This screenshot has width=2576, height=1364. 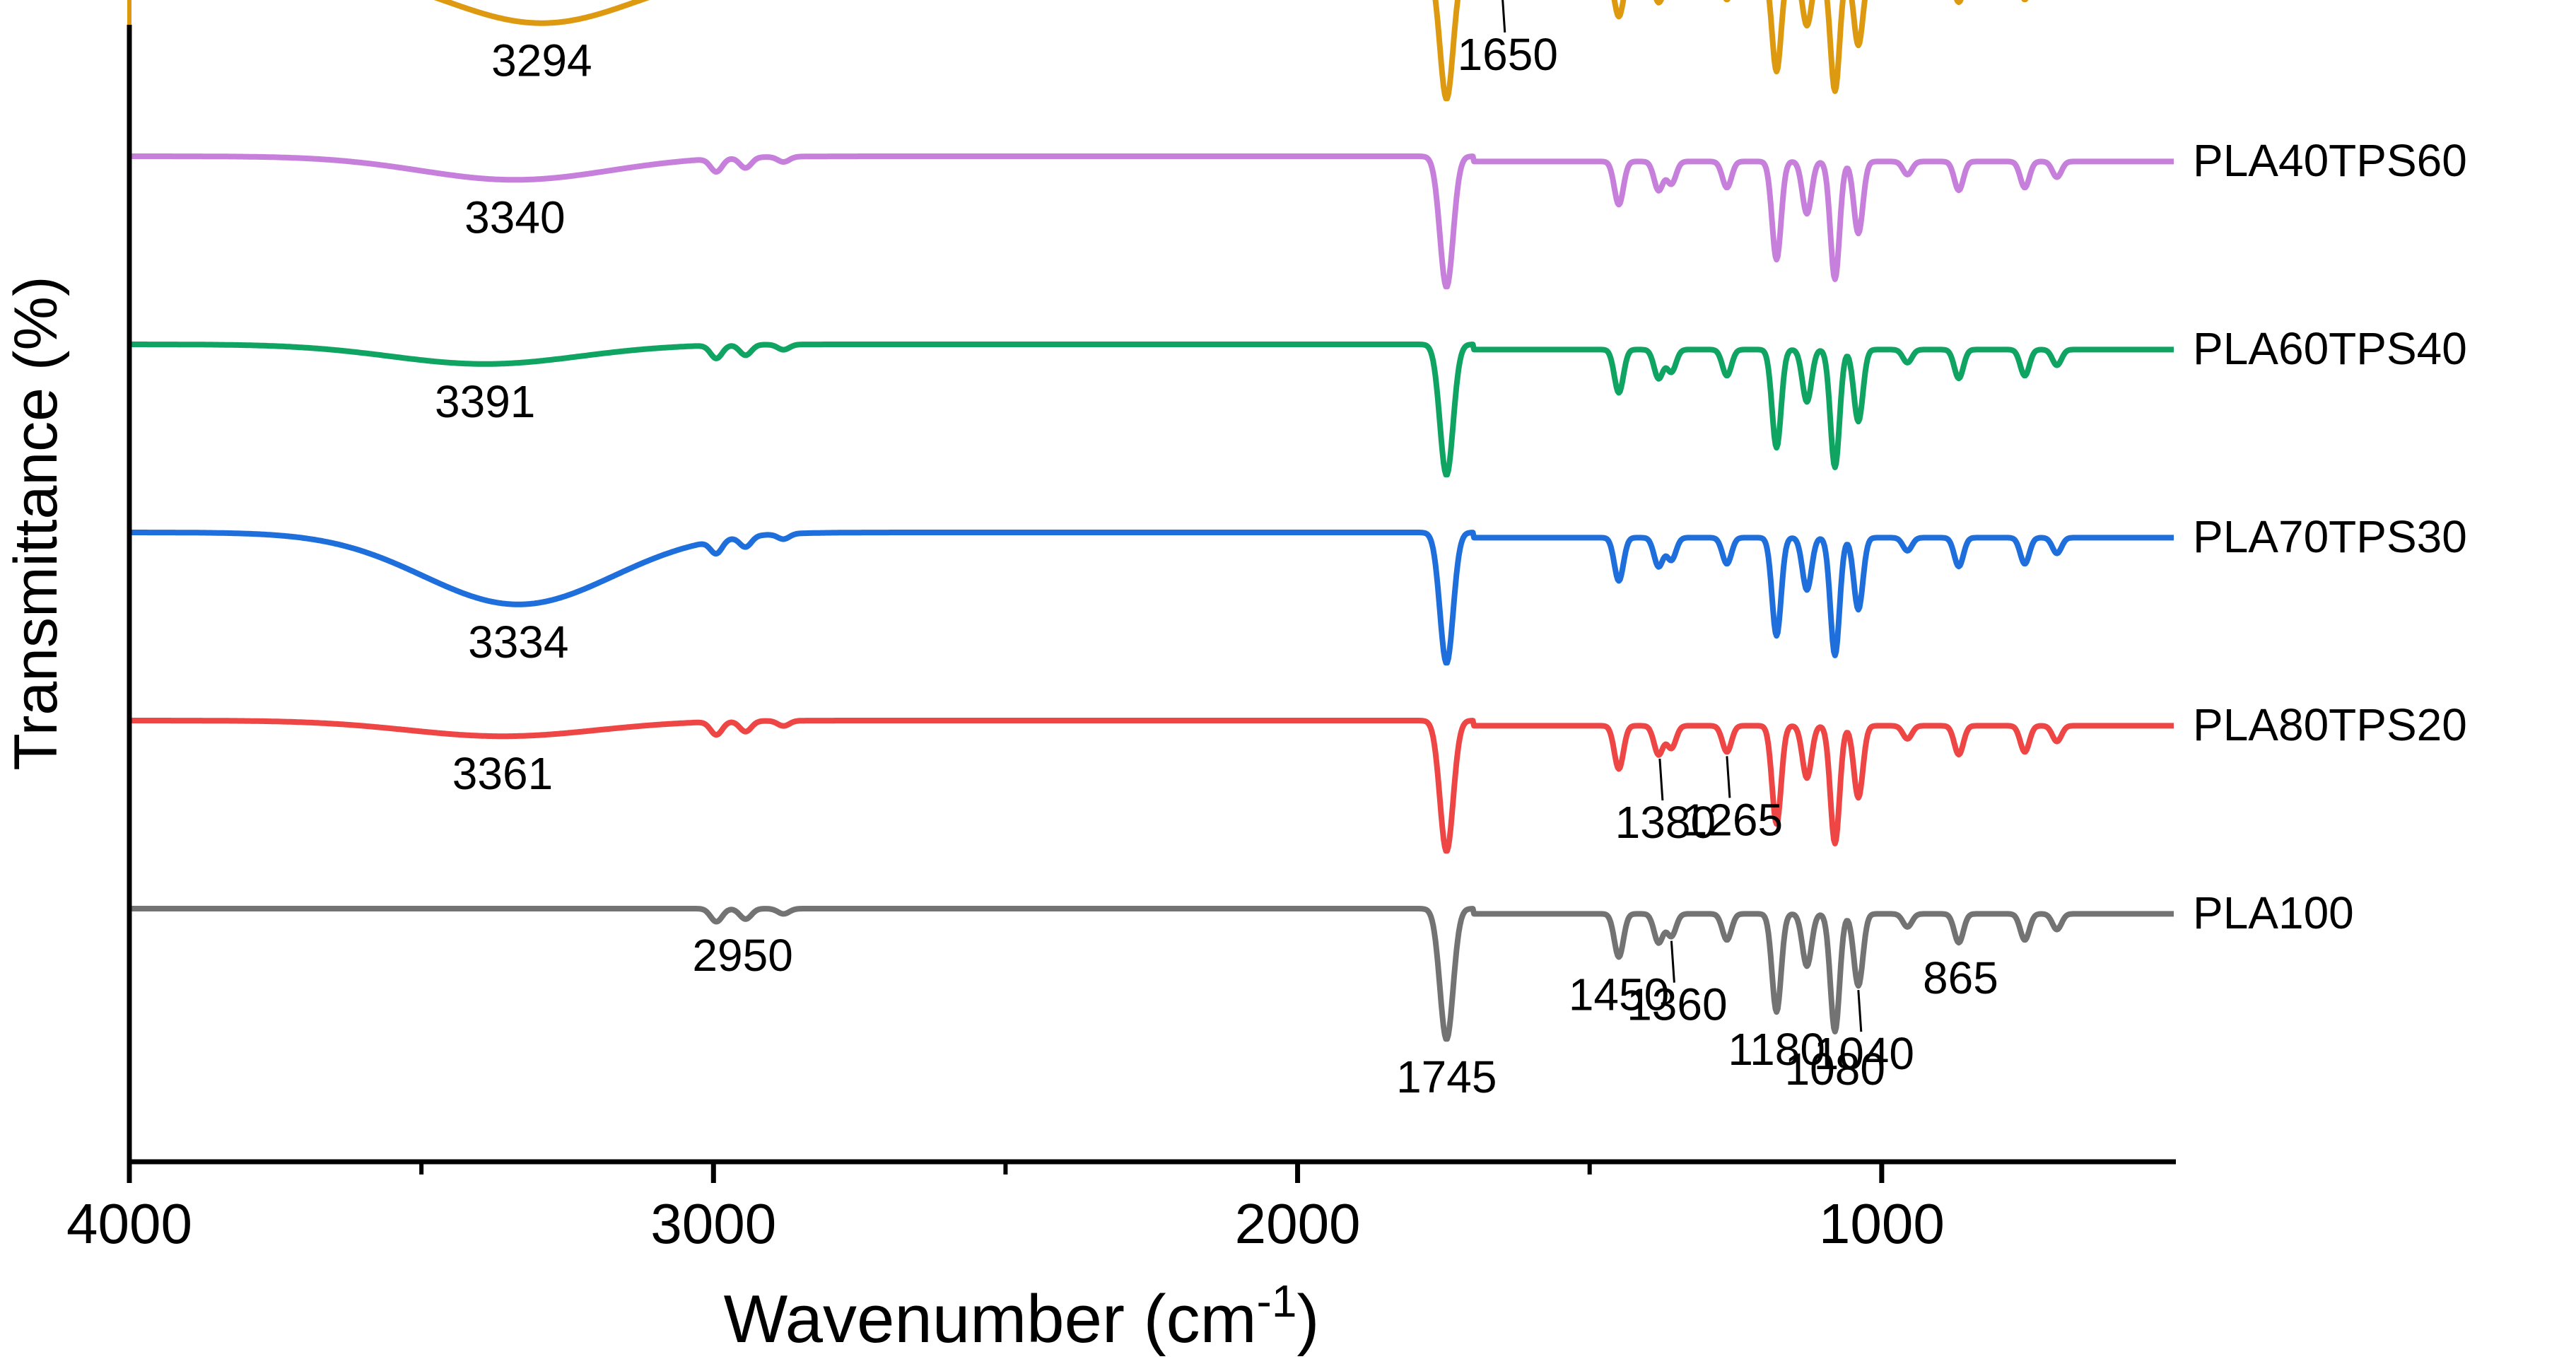 What do you see at coordinates (991, 1319) in the screenshot?
I see `x-axis-label-main: Wavenumber (cm` at bounding box center [991, 1319].